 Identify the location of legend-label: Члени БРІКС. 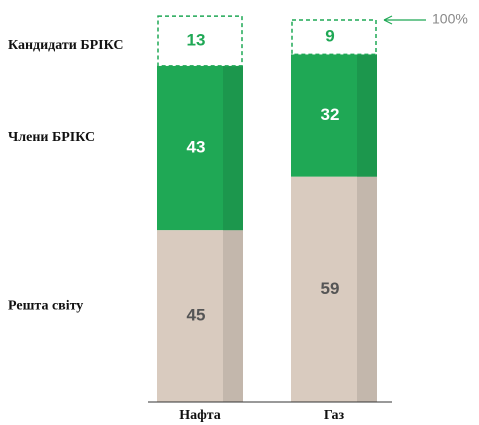
(51, 137).